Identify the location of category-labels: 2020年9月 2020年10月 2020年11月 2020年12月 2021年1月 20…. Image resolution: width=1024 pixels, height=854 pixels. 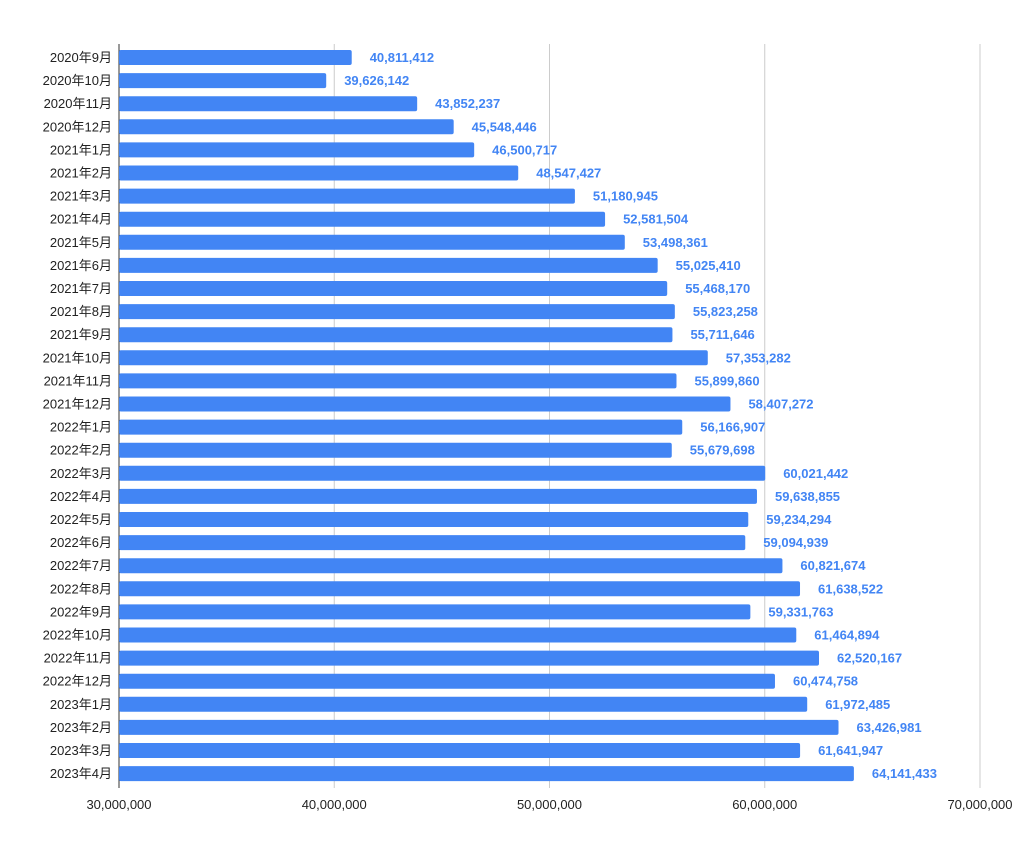
(77, 415).